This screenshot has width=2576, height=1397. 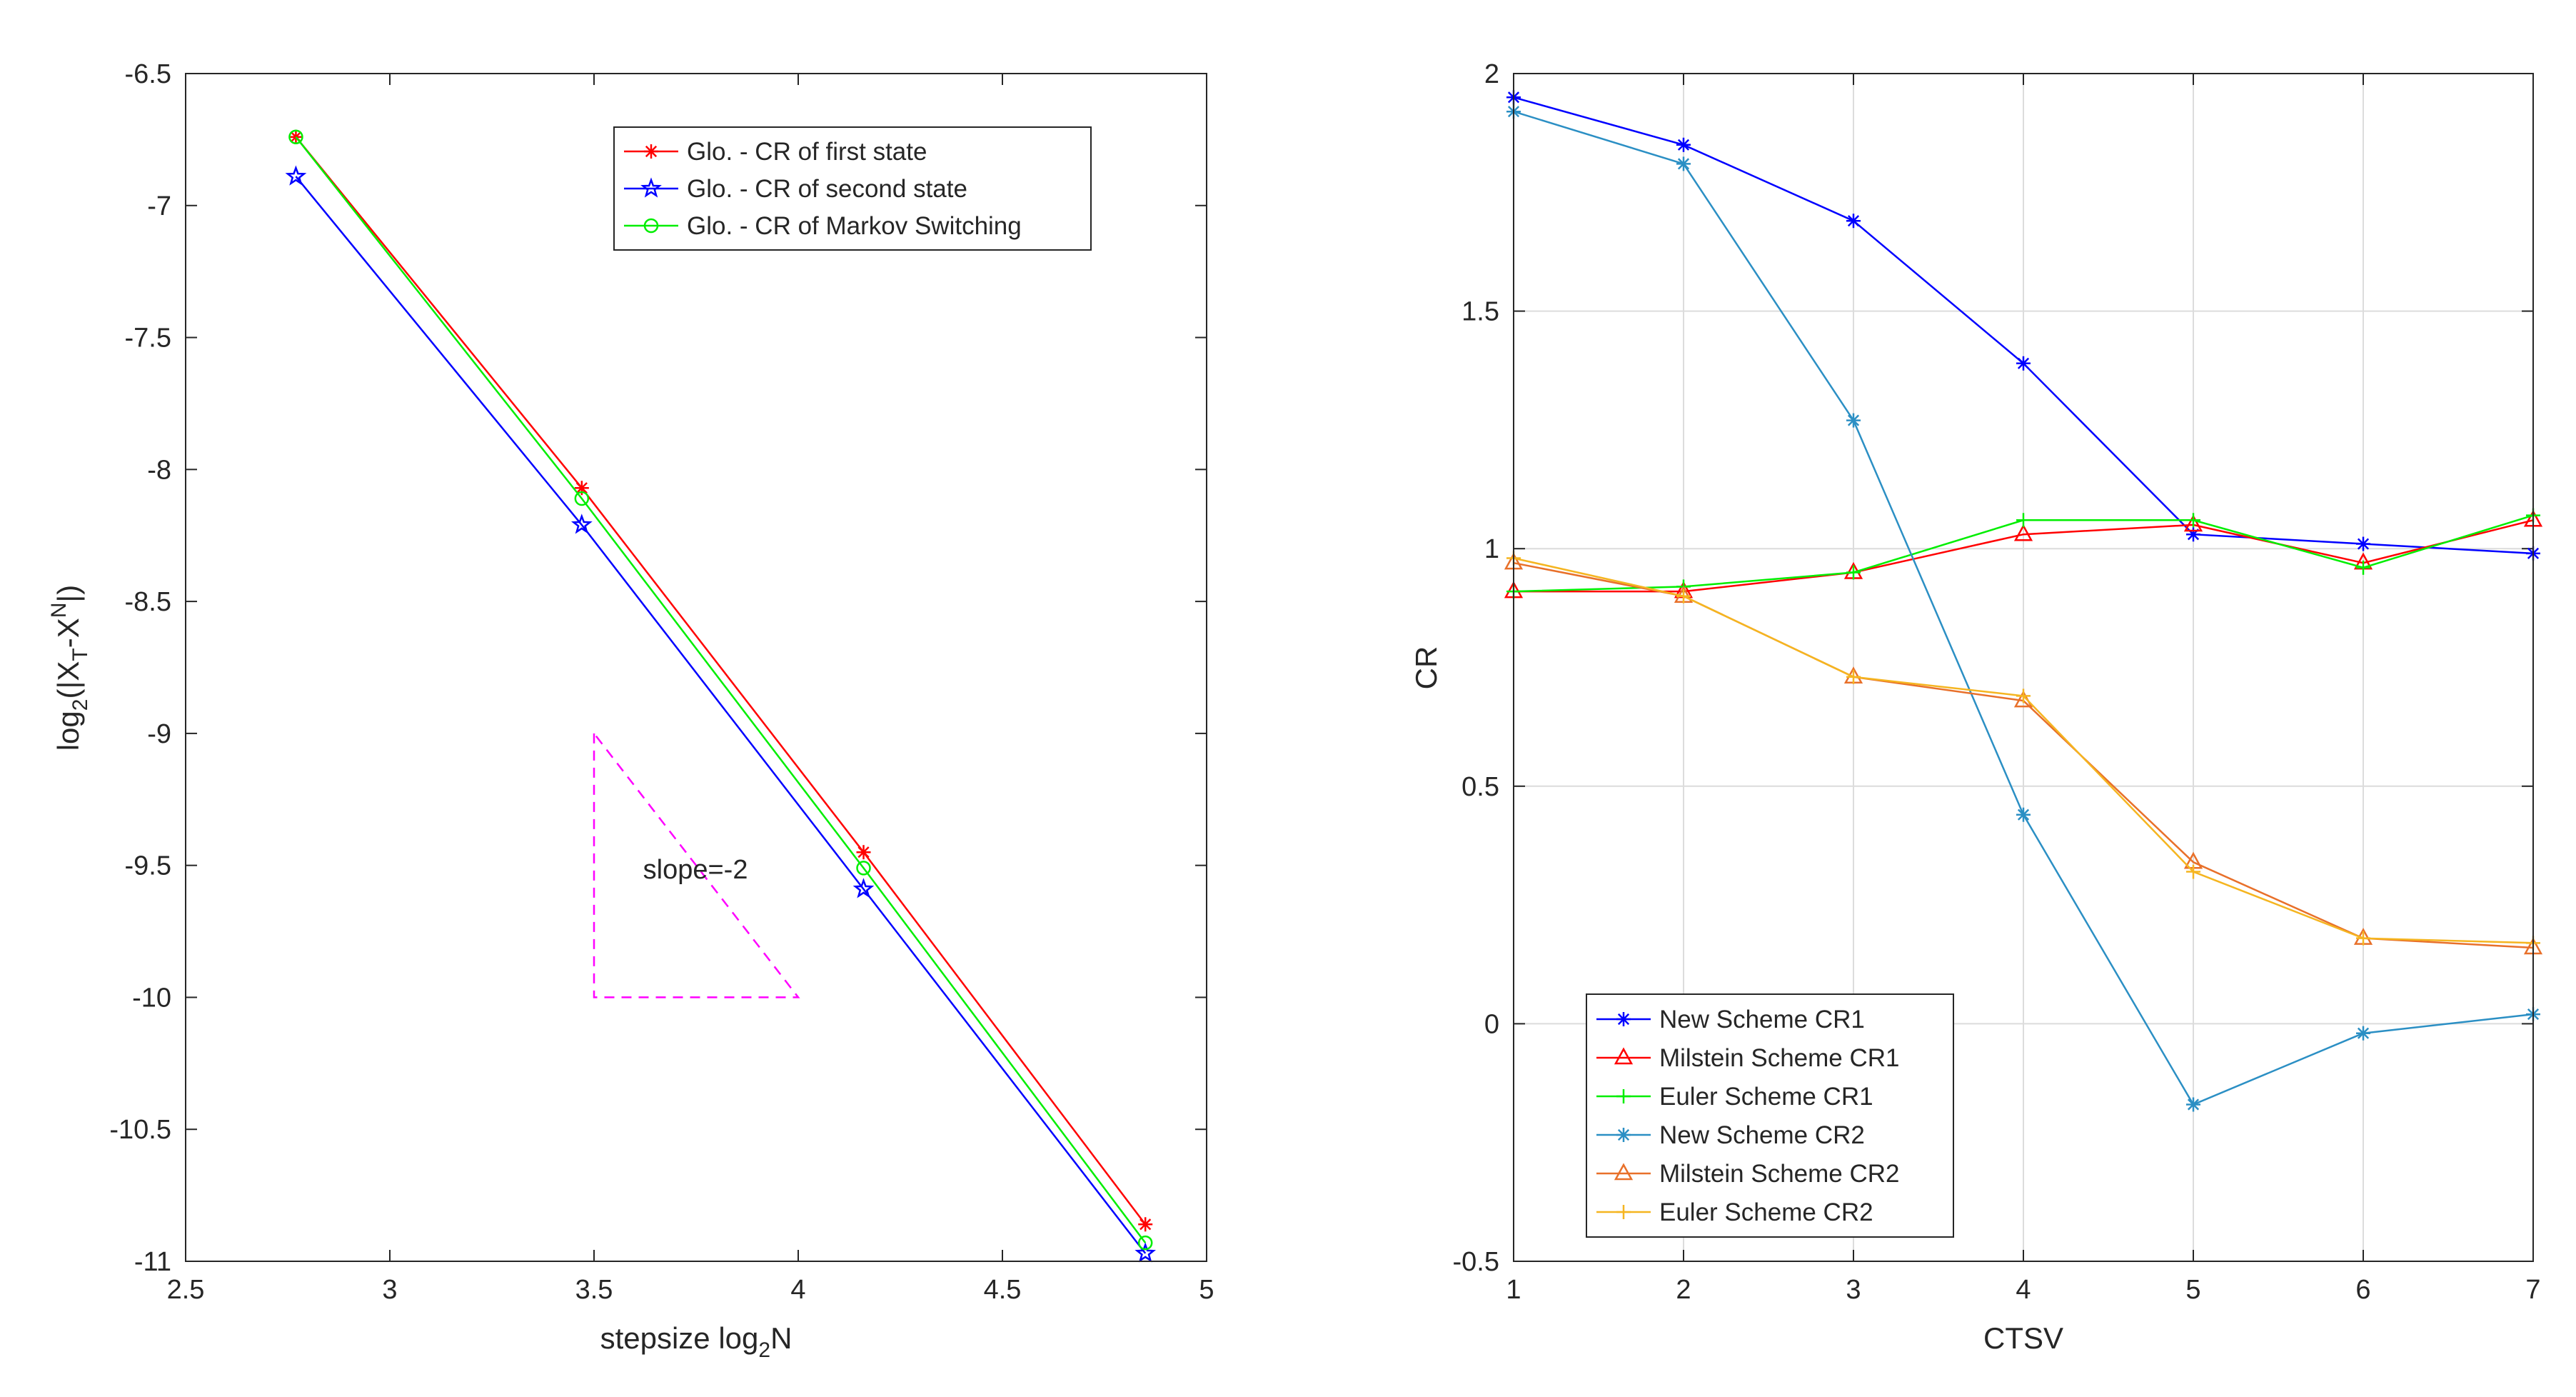 I want to click on right-x-axis-label: CTSV, so click(x=2023, y=1338).